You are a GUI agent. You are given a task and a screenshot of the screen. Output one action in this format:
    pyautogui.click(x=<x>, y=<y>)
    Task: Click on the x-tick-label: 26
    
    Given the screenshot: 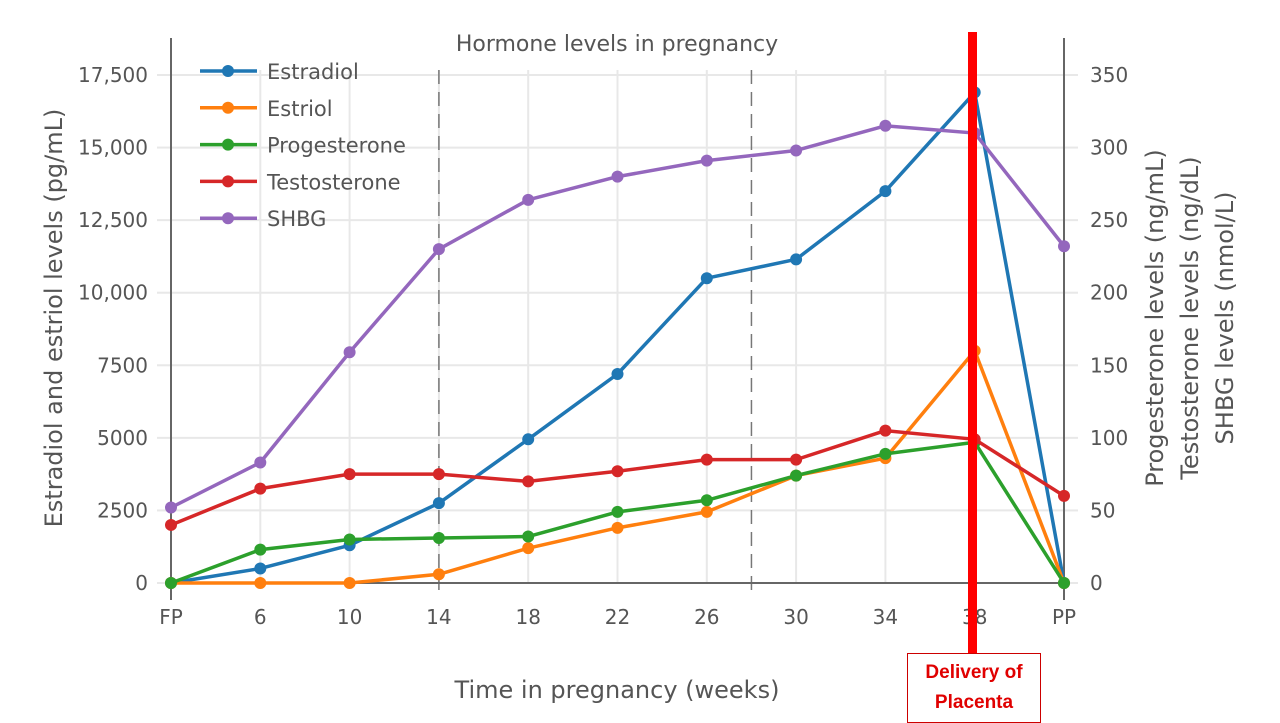 What is the action you would take?
    pyautogui.click(x=706, y=617)
    